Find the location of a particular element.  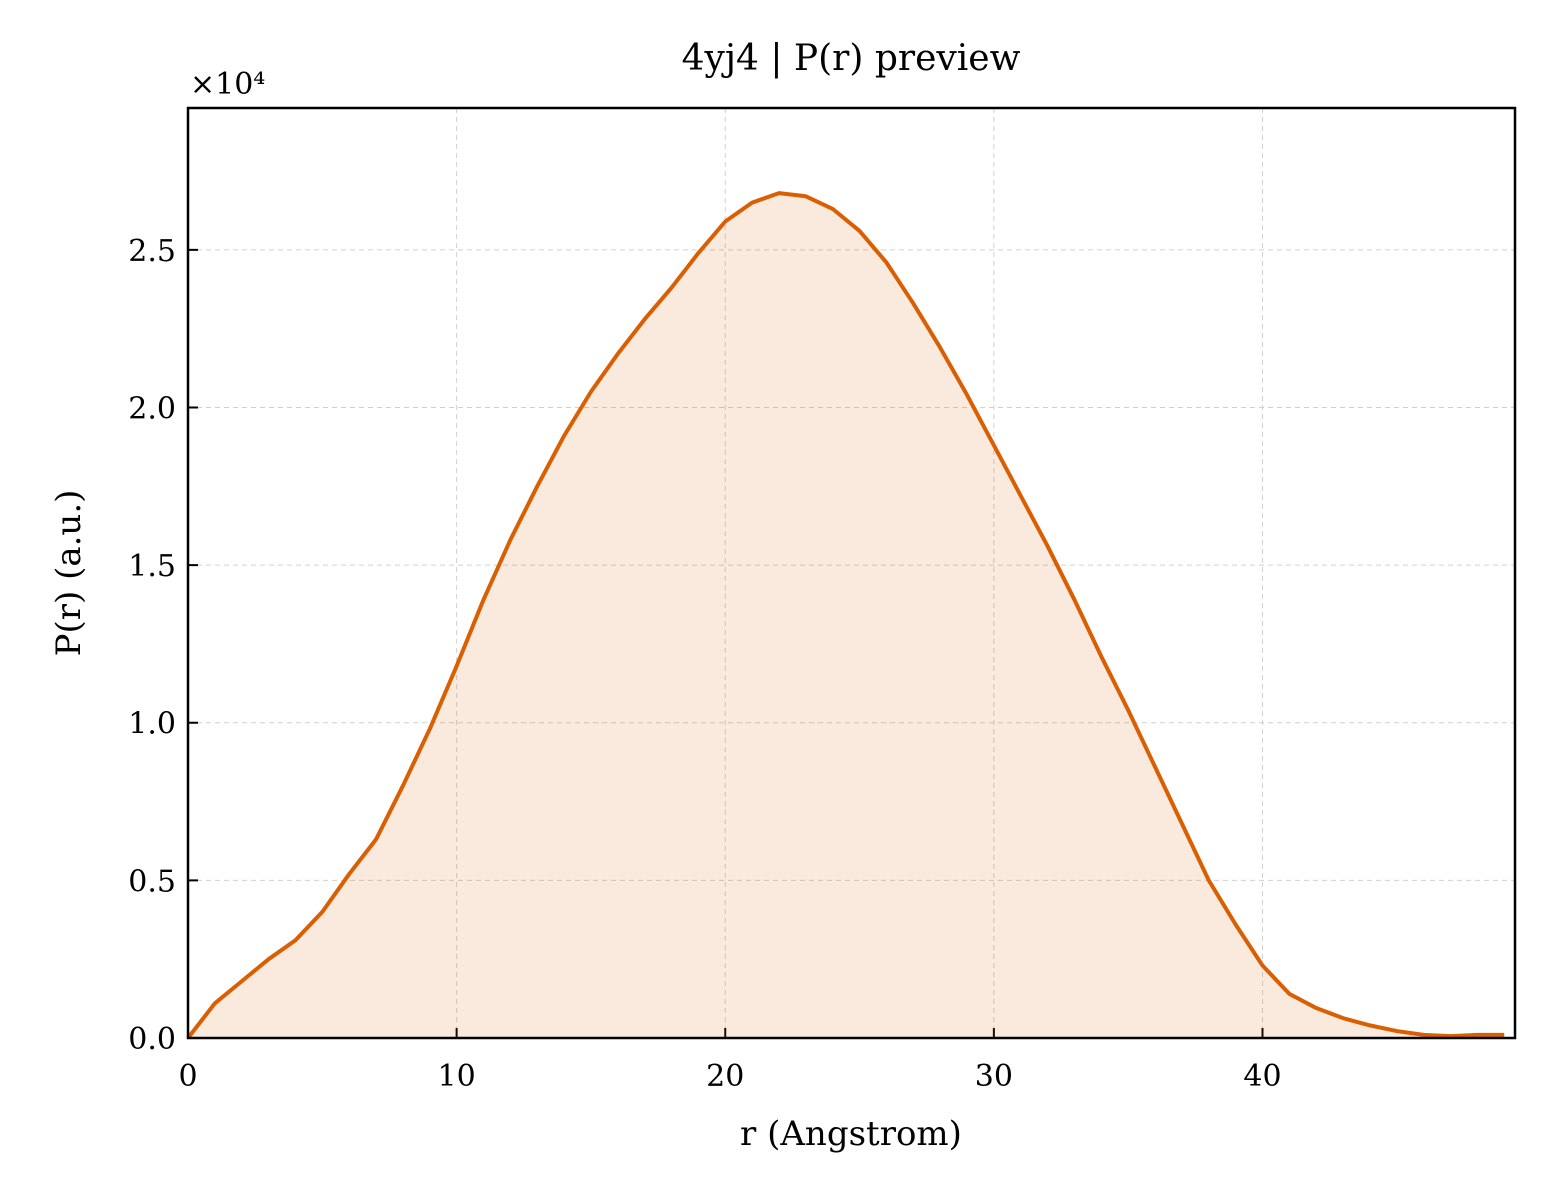

x-tick-label: 0 is located at coordinates (187, 1076).